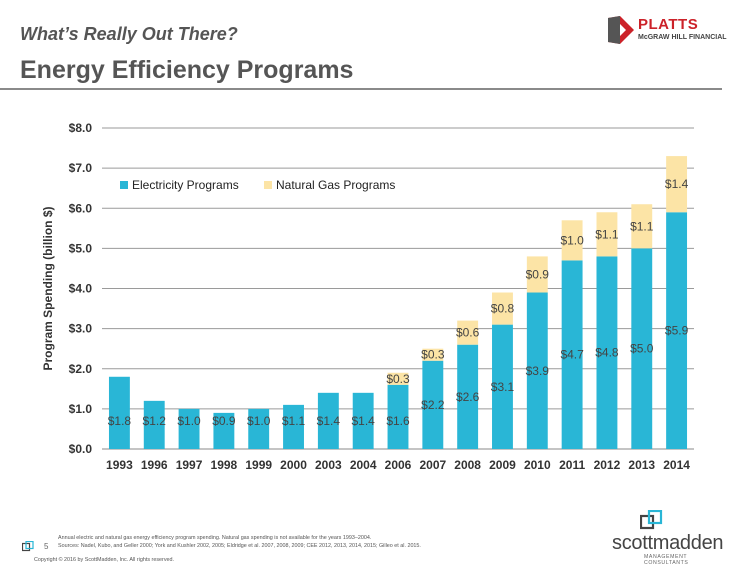 Image resolution: width=740 pixels, height=572 pixels. I want to click on data-label-electricity: $1.2, so click(155, 421).